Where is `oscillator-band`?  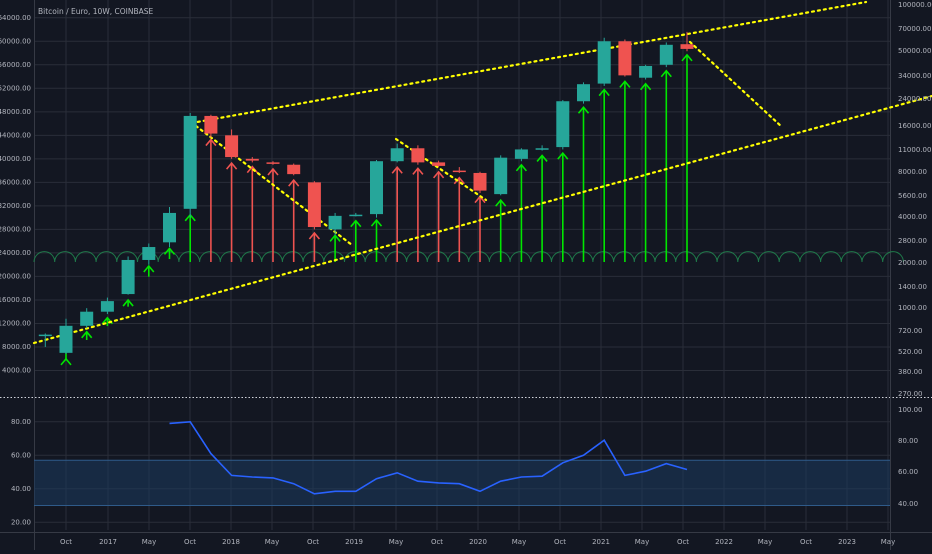 oscillator-band is located at coordinates (462, 483).